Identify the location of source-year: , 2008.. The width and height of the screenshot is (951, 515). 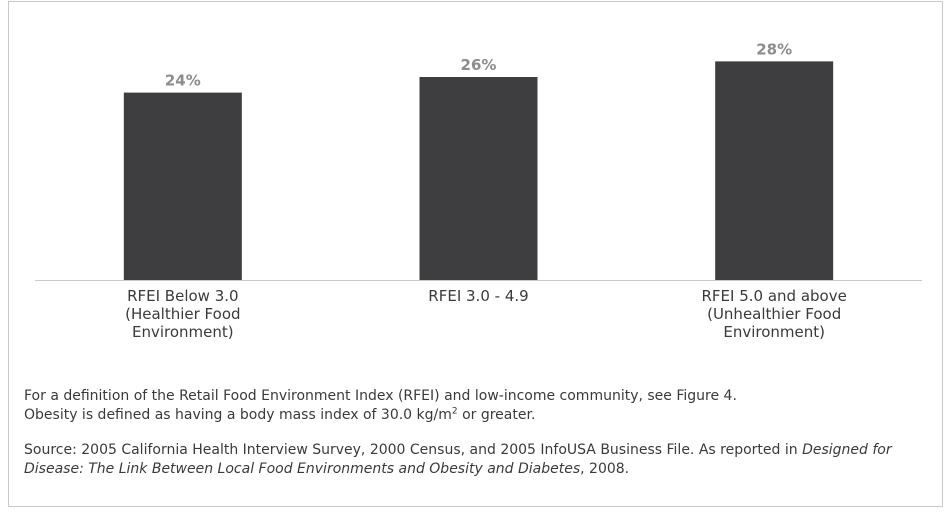
(605, 469).